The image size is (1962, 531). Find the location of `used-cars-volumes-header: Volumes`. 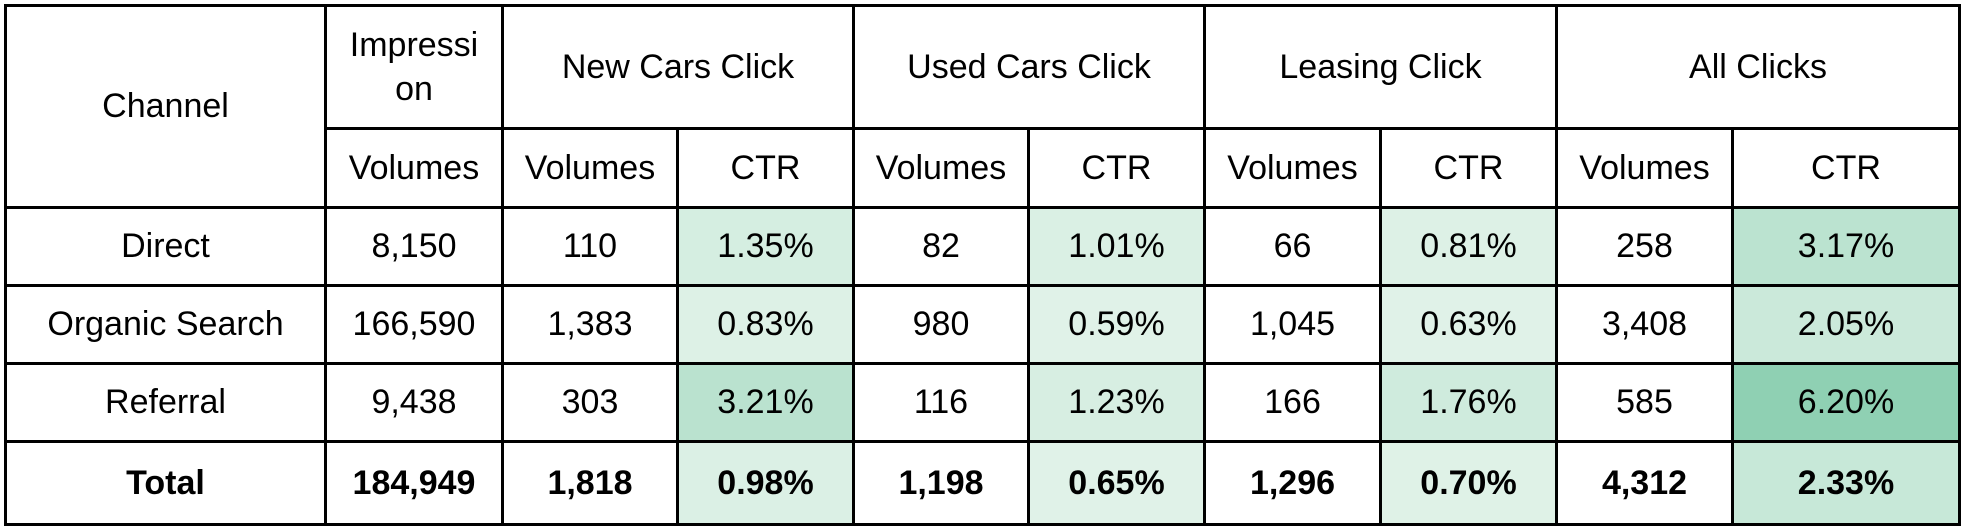

used-cars-volumes-header: Volumes is located at coordinates (941, 168).